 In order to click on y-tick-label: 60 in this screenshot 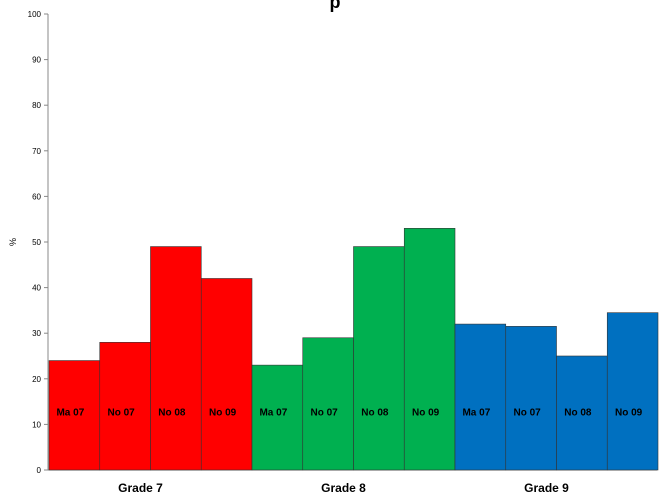, I will do `click(36, 196)`.